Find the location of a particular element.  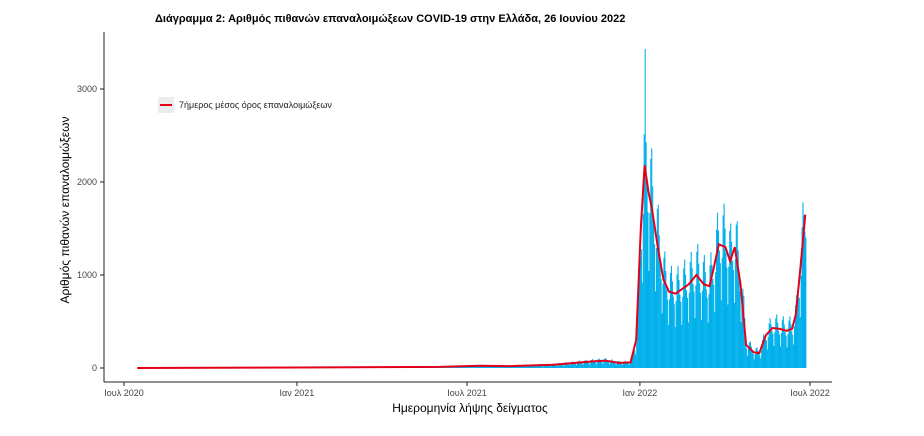

y-axis-label: Αριθμός πιθανών επαναλοιμώξεων is located at coordinates (65, 209).